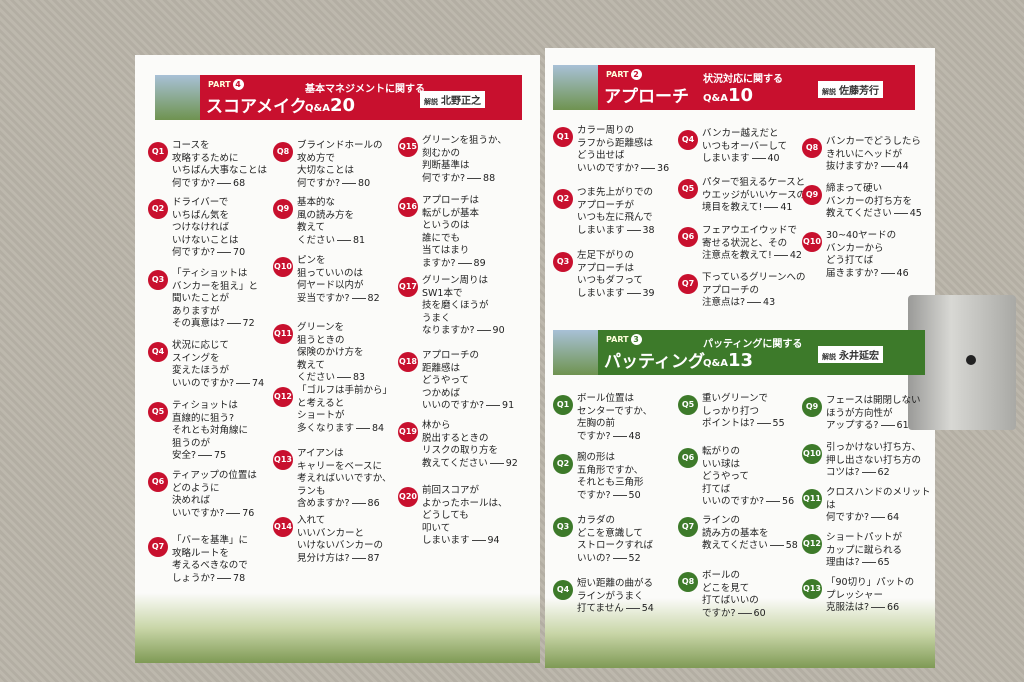  I want to click on text-line: よかったホールは、, so click(465, 503).